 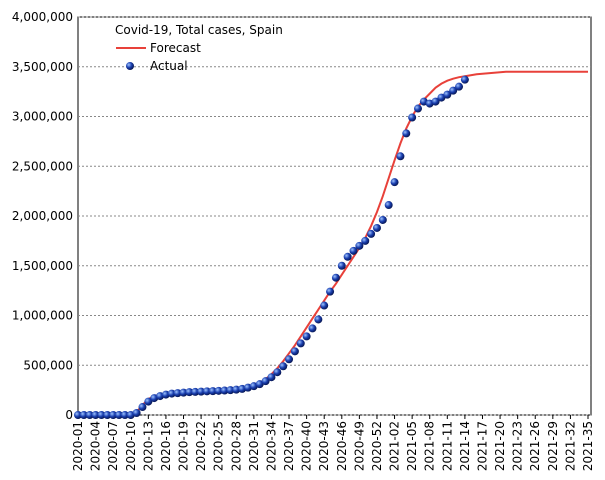 What do you see at coordinates (219, 446) in the screenshot?
I see `x-tick-label: 2020-25` at bounding box center [219, 446].